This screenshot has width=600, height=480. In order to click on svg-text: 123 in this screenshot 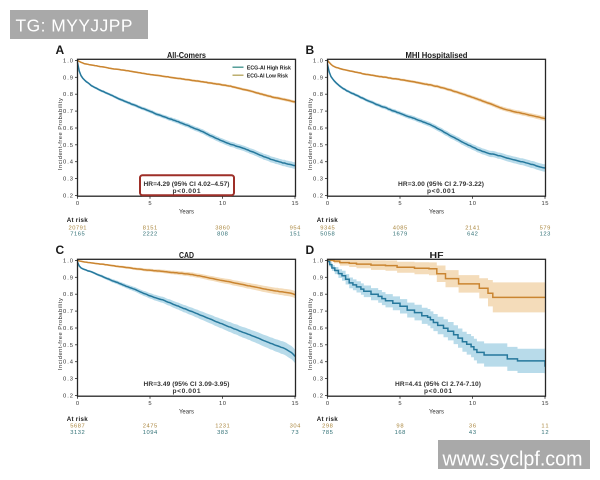, I will do `click(545, 235)`.